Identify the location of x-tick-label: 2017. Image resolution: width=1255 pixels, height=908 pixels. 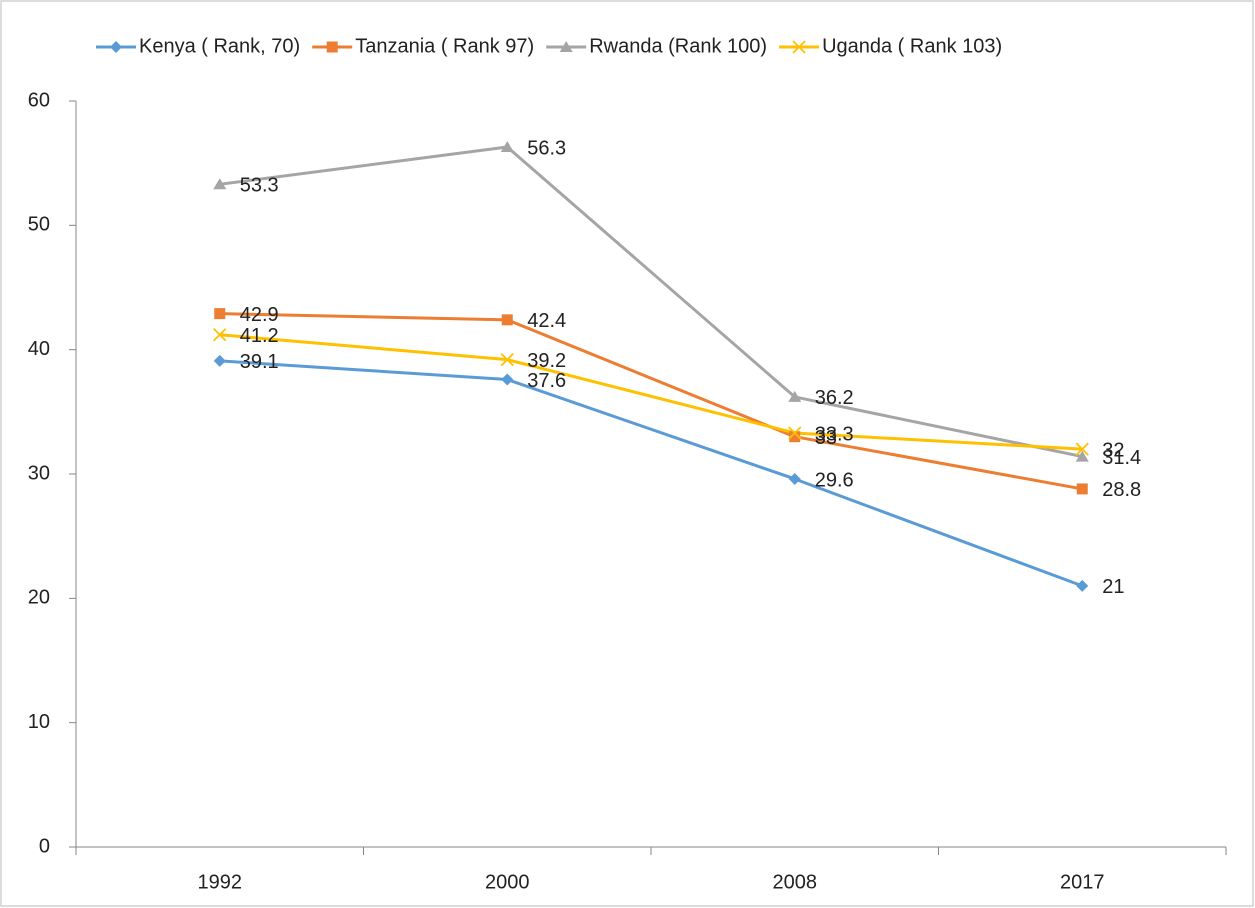
(1082, 882).